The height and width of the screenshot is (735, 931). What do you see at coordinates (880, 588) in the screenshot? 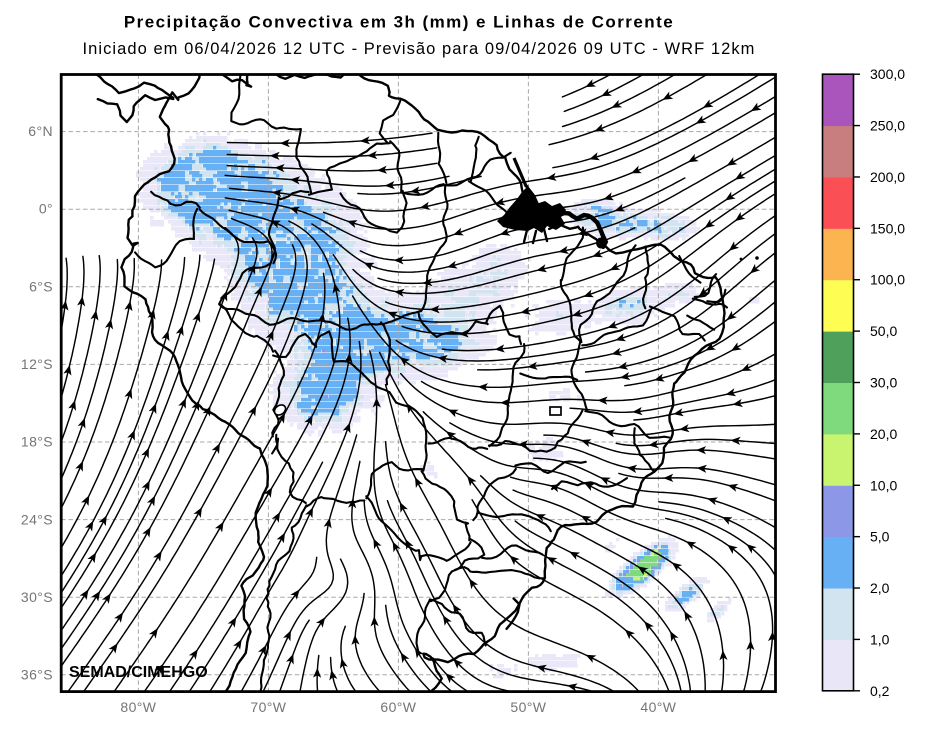
I see `svg-text: 2,0` at bounding box center [880, 588].